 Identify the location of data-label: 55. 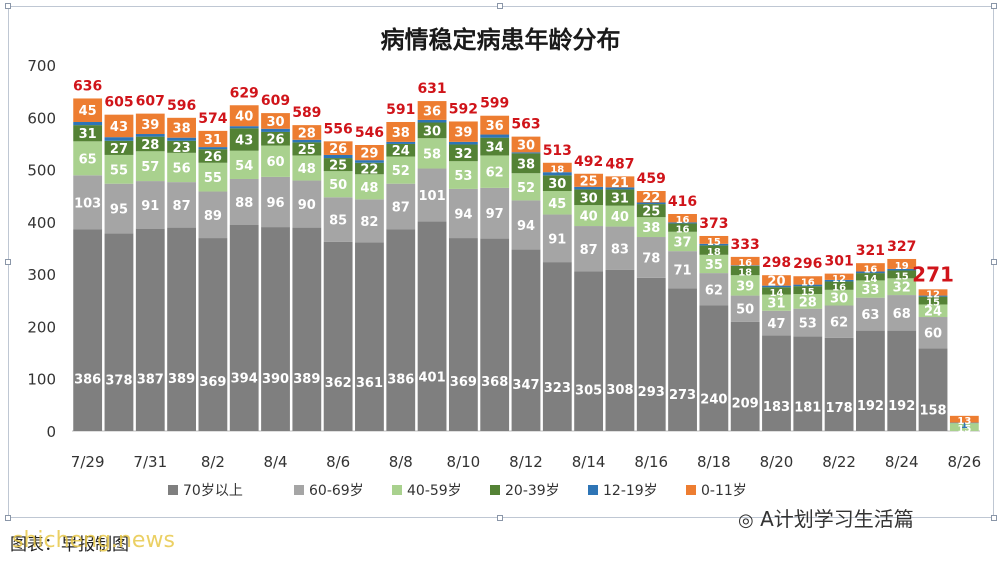
(119, 170).